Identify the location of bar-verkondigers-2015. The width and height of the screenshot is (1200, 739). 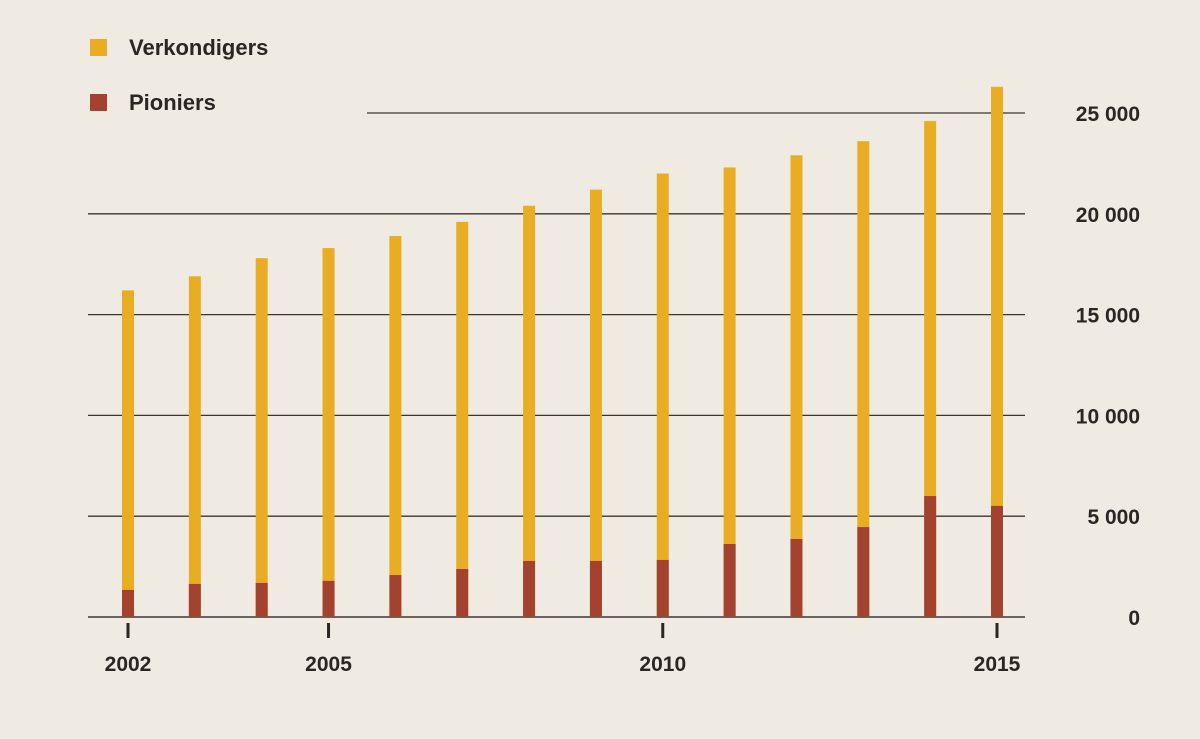
(997, 352).